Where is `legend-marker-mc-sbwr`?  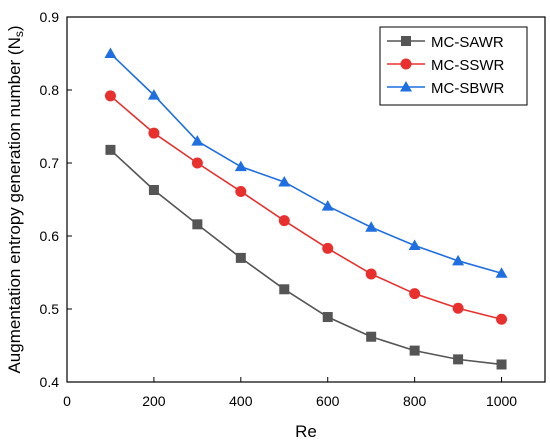 legend-marker-mc-sbwr is located at coordinates (406, 86).